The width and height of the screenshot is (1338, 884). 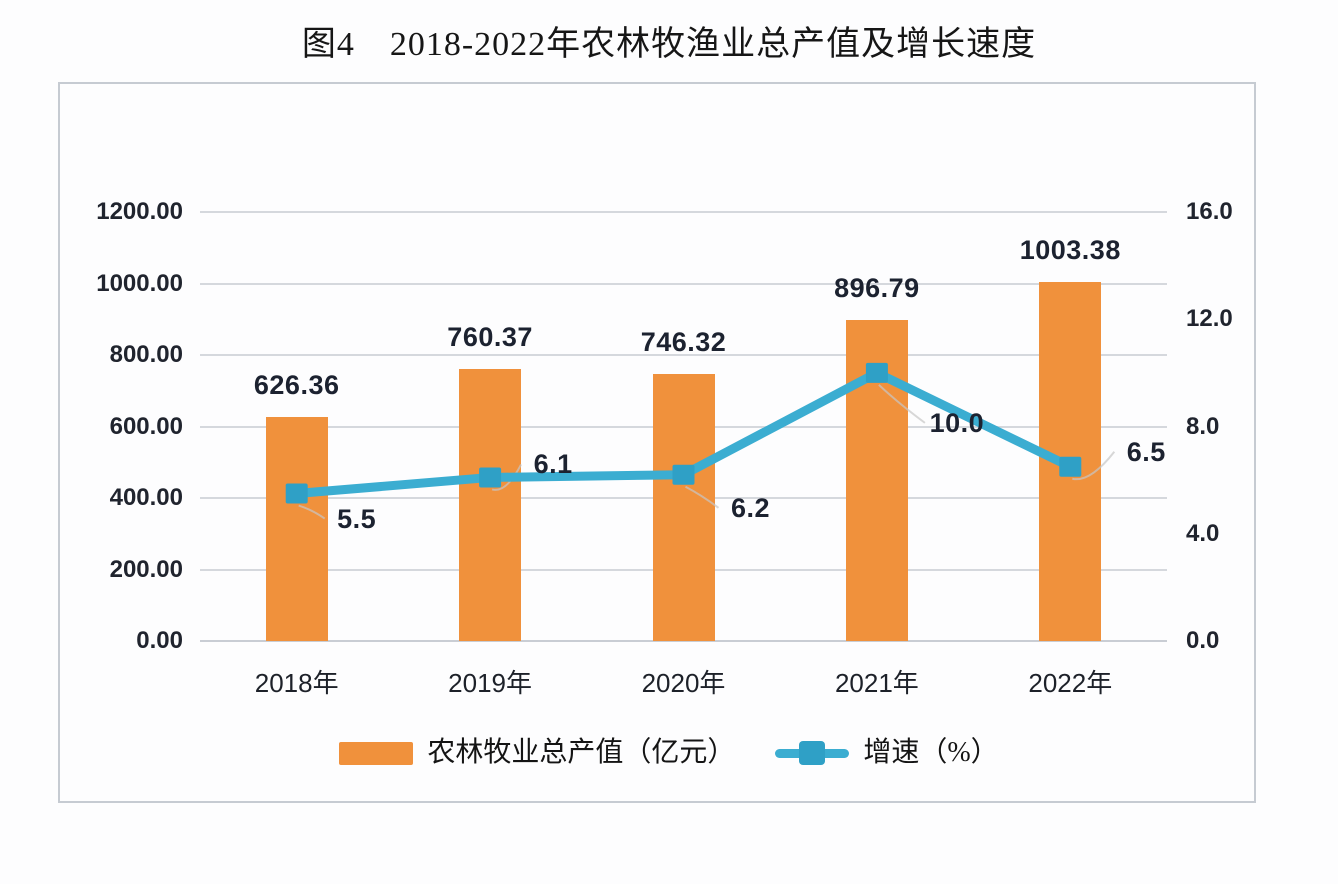 I want to click on y-axis-right-tick-0: 0.0, so click(x=1203, y=640).